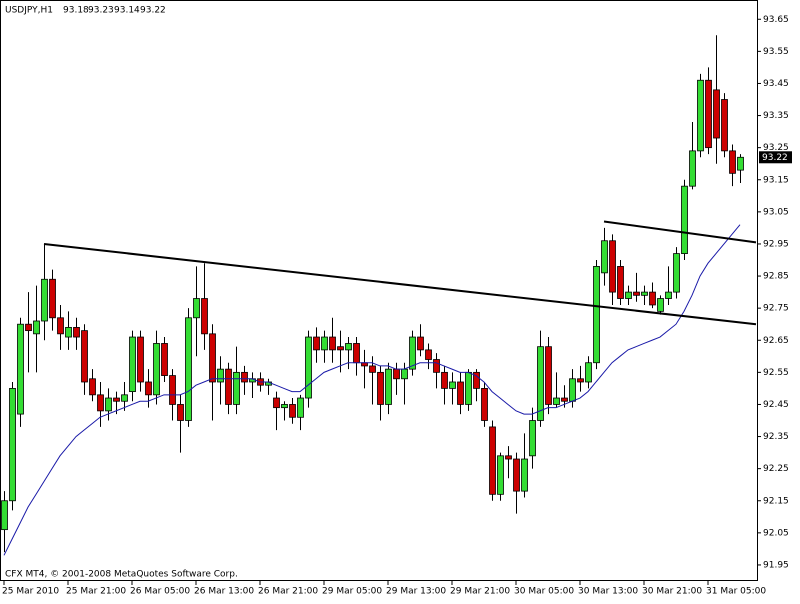 This screenshot has width=800, height=604. What do you see at coordinates (776, 52) in the screenshot?
I see `y-tick-label: 93.55` at bounding box center [776, 52].